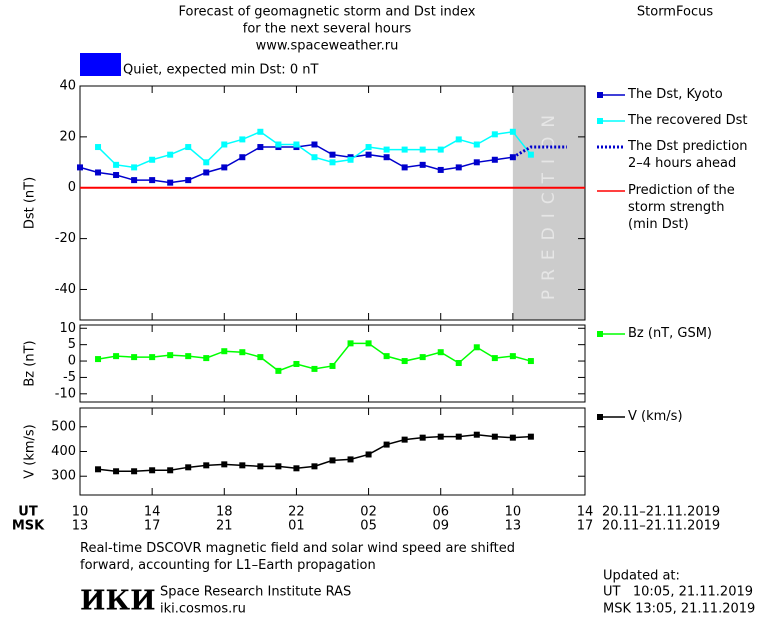 The image size is (760, 620). Describe the element at coordinates (67, 136) in the screenshot. I see `y-tick-label: 20` at that location.